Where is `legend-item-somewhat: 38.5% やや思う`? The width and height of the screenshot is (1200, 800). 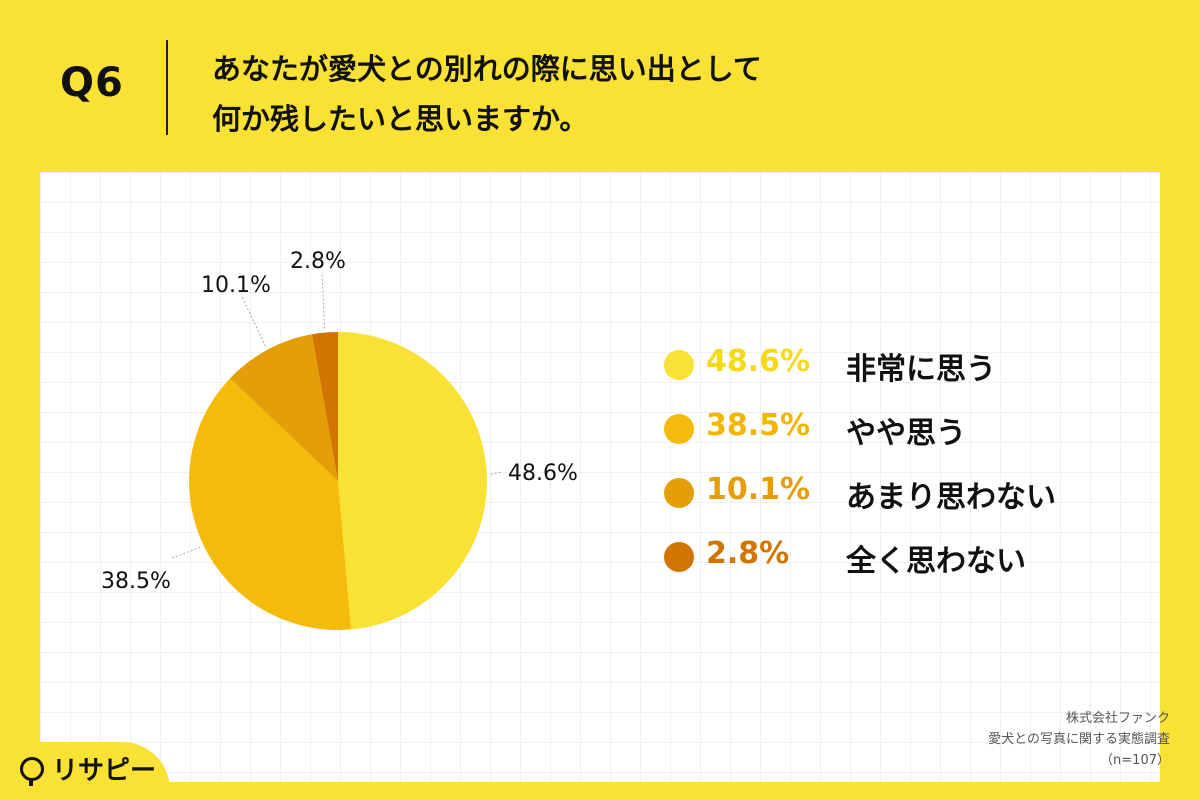 legend-item-somewhat: 38.5% やや思う is located at coordinates (874, 436).